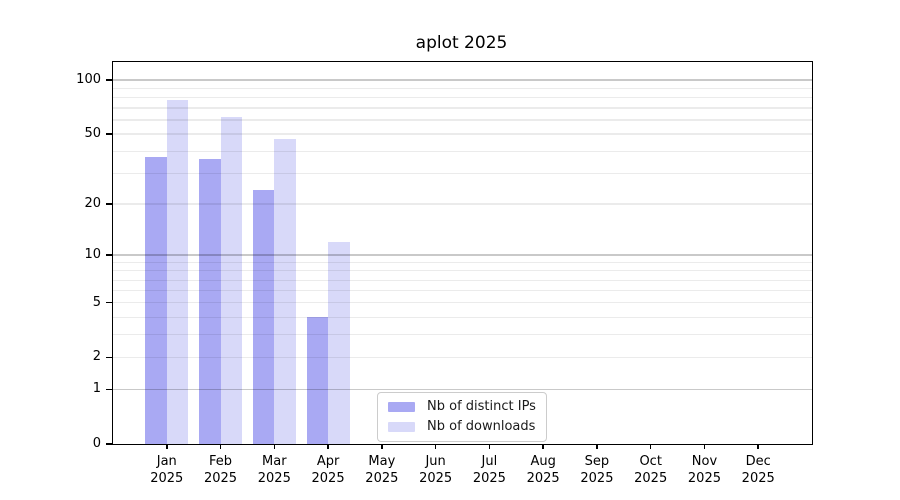 This screenshot has width=900, height=500. What do you see at coordinates (382, 470) in the screenshot?
I see `x-tick-label: May 2025` at bounding box center [382, 470].